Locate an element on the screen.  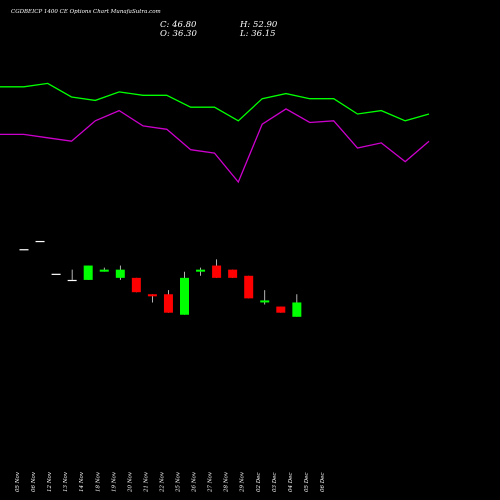
x-tick-label: 03 Dec is located at coordinates (275, 483).